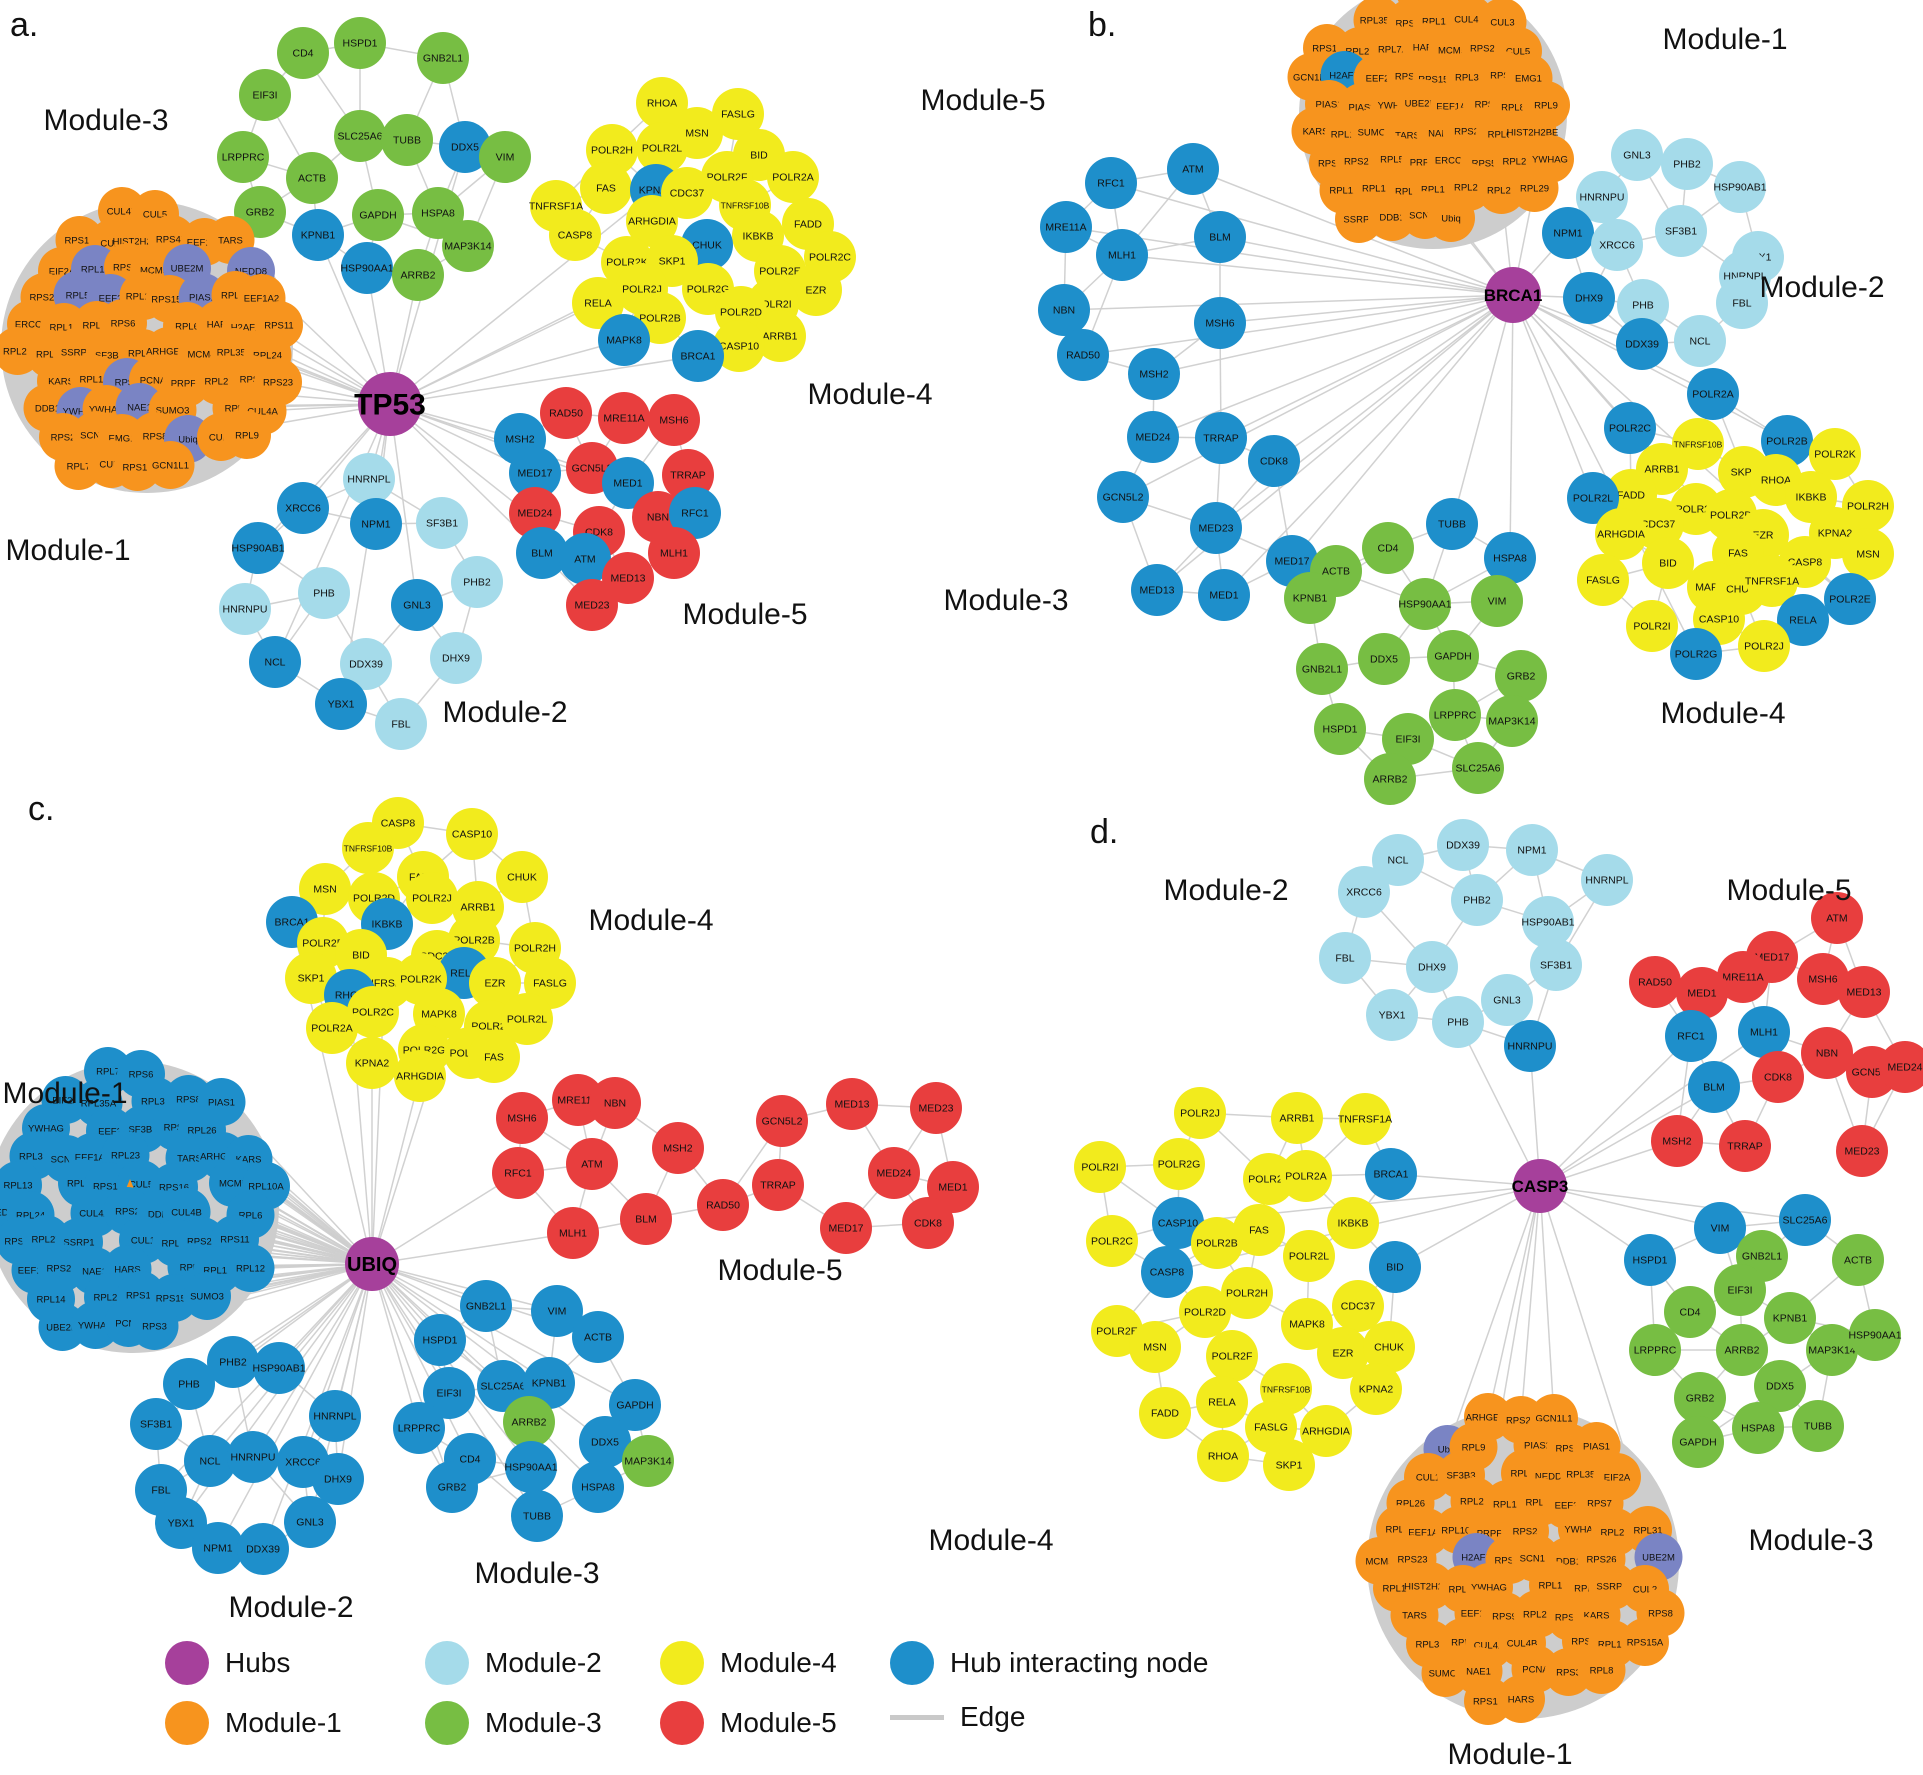 The image size is (1923, 1775). Describe the element at coordinates (401, 724) in the screenshot. I see `node-FBL: FBL` at that location.